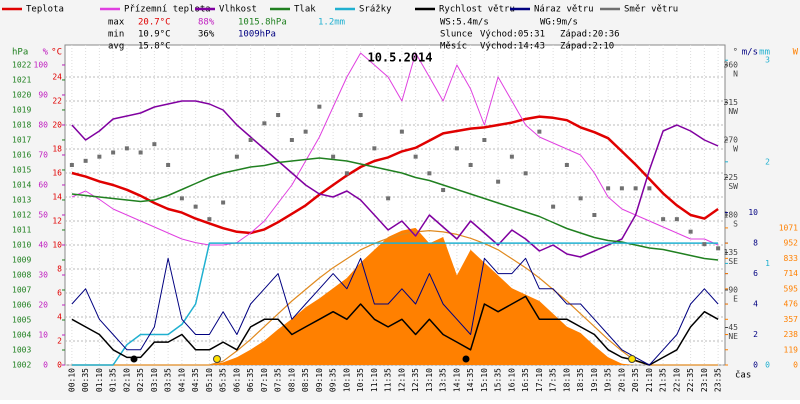 The width and height of the screenshot is (800, 404). What do you see at coordinates (56, 53) in the screenshot?
I see `axis-unit: °C` at bounding box center [56, 53].